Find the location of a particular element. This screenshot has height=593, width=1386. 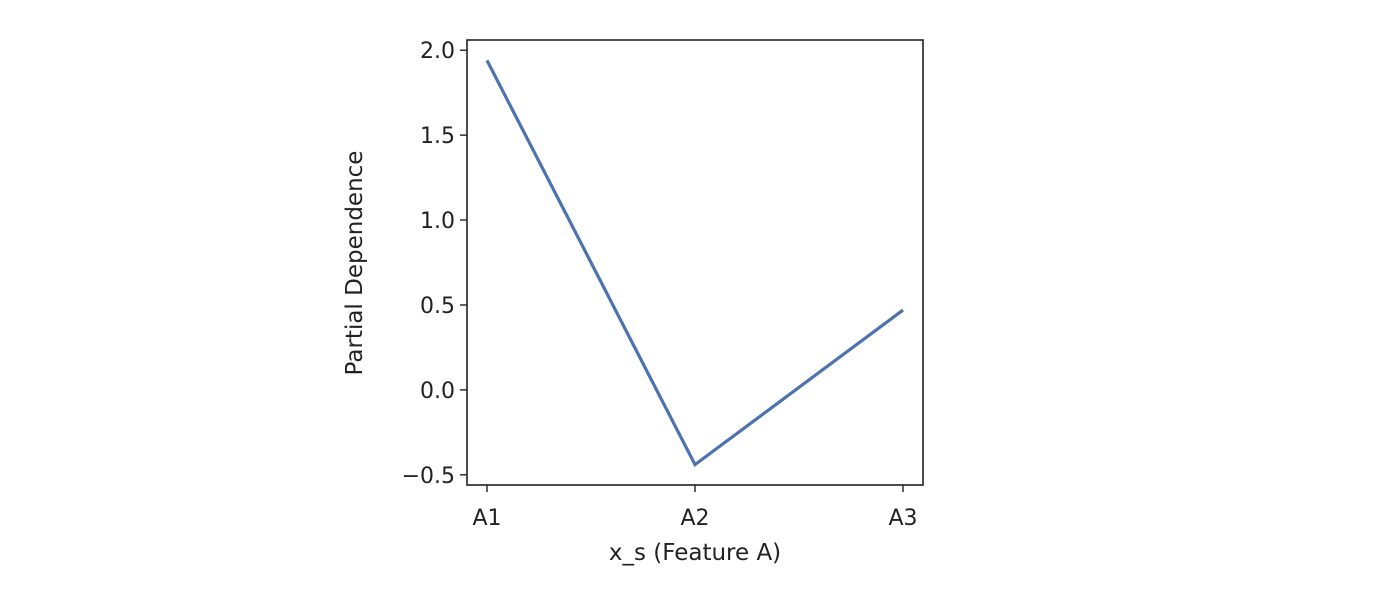

y-tick-label: 1.0 is located at coordinates (437, 221).